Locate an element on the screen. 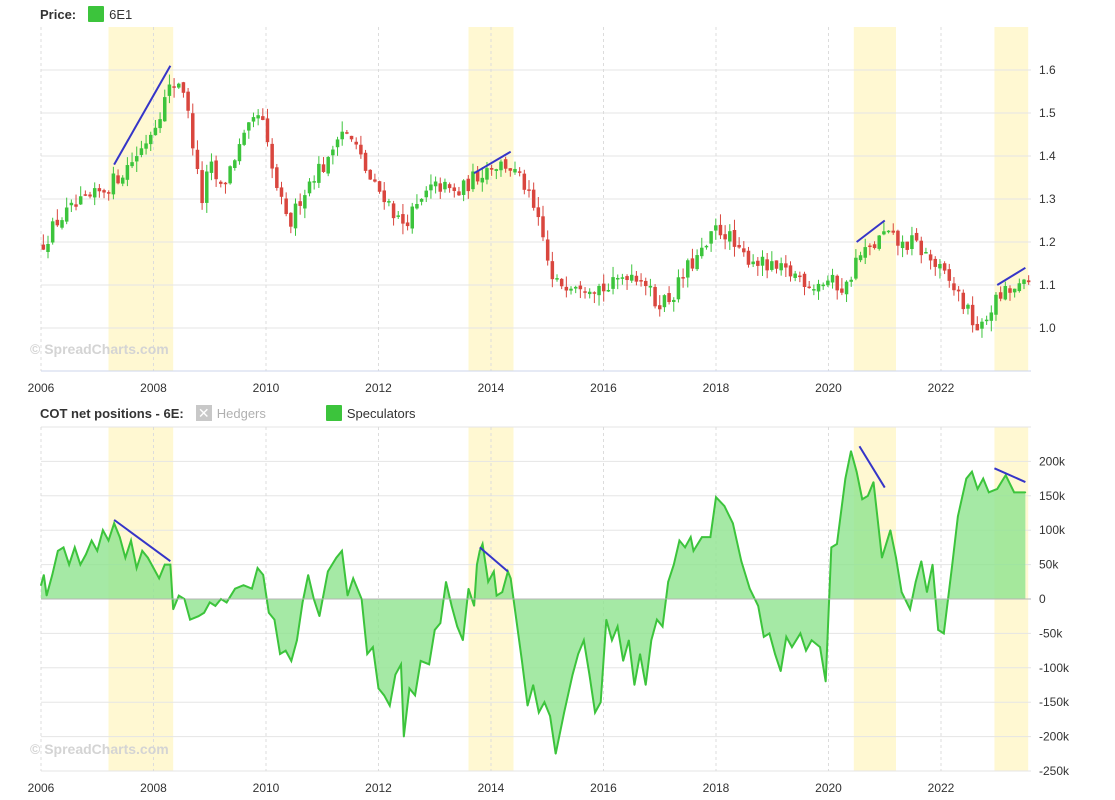 The width and height of the screenshot is (1115, 800). price-y-tick-label: 1.4 is located at coordinates (1047, 156).